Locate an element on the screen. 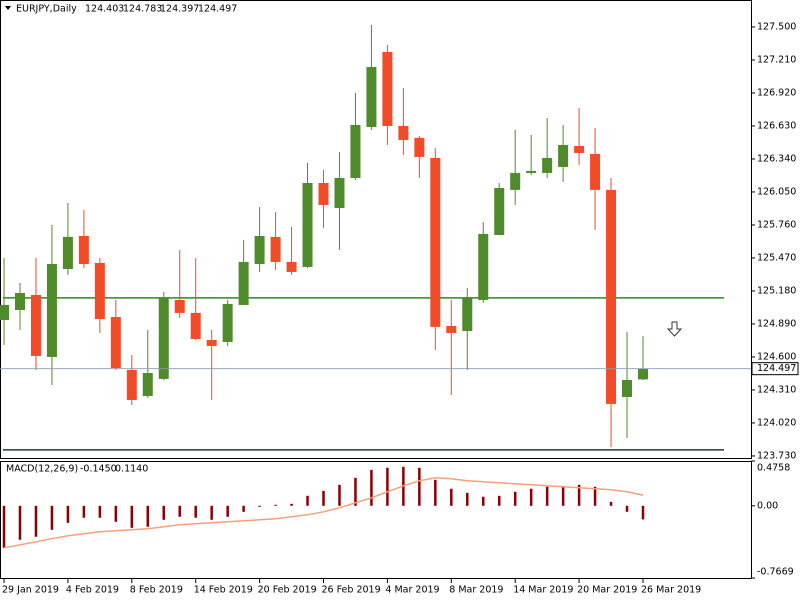  y-tick-label: 0.4758 is located at coordinates (773, 468).